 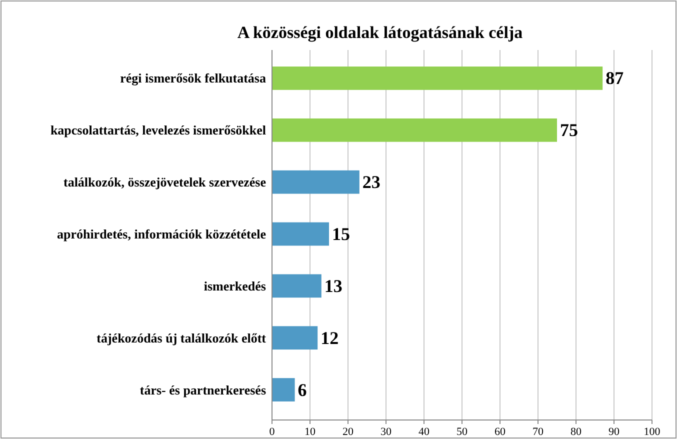 What do you see at coordinates (615, 78) in the screenshot?
I see `data-label: 87` at bounding box center [615, 78].